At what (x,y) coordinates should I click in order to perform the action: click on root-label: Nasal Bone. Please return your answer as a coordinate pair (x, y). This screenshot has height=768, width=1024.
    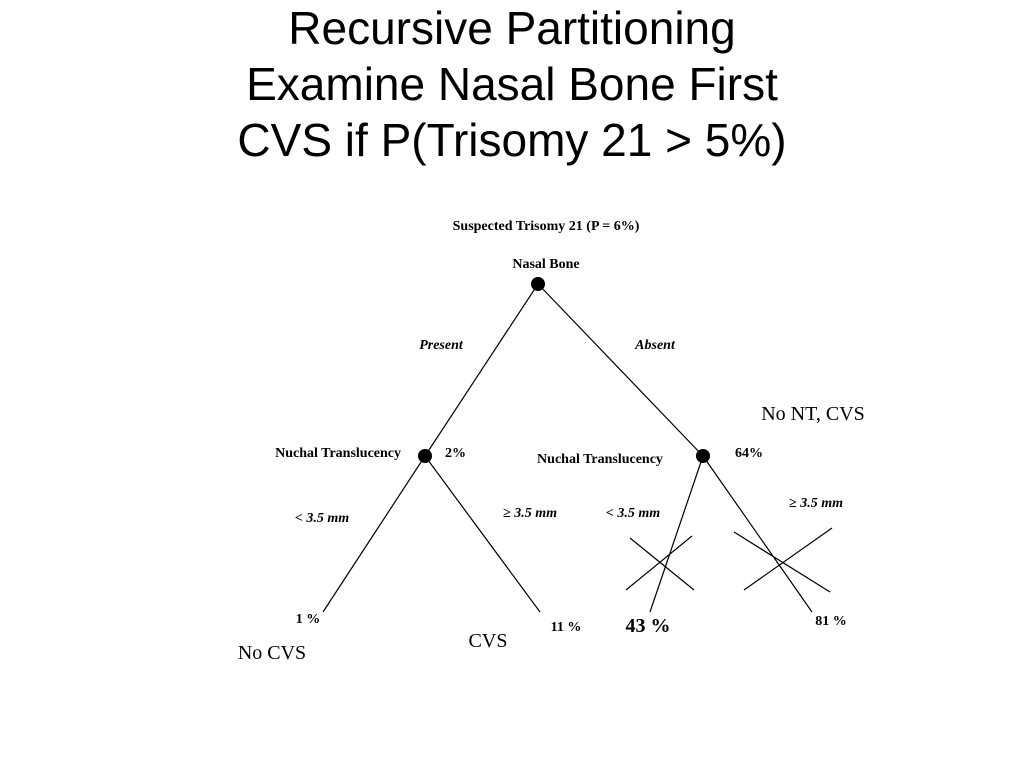
    Looking at the image, I should click on (545, 264).